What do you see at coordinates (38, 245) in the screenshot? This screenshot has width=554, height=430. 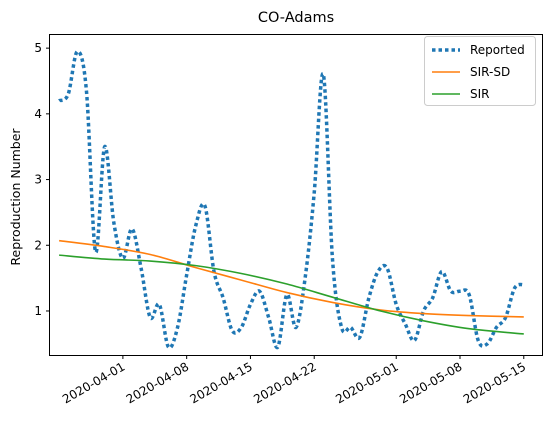 I see `y-tick-label: 2` at bounding box center [38, 245].